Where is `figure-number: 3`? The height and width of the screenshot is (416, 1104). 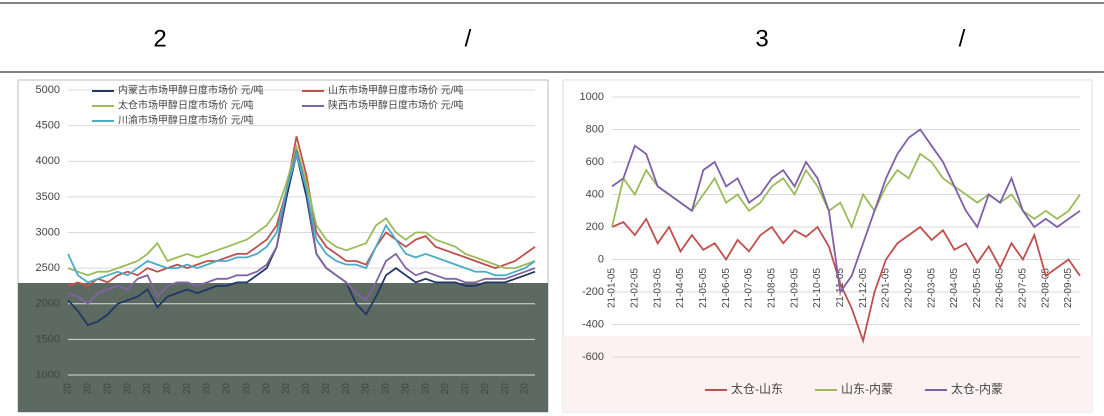
figure-number: 3 is located at coordinates (761, 38).